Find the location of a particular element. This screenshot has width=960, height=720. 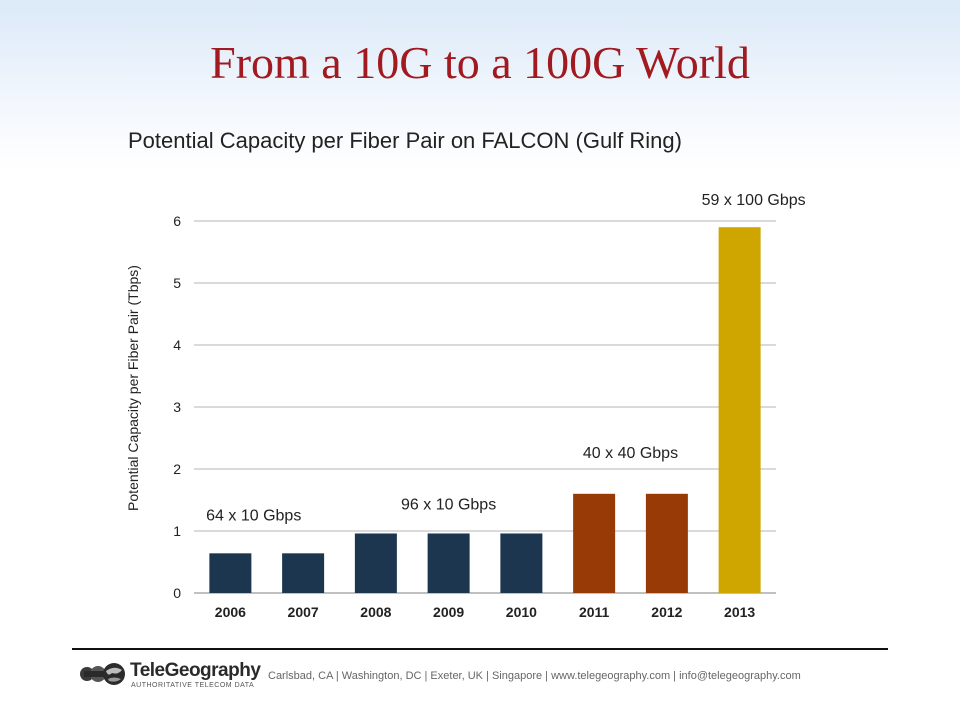

x-tick-labels: 2006 2007 2008 2009 2010 2011 2012 2013 is located at coordinates (485, 612).